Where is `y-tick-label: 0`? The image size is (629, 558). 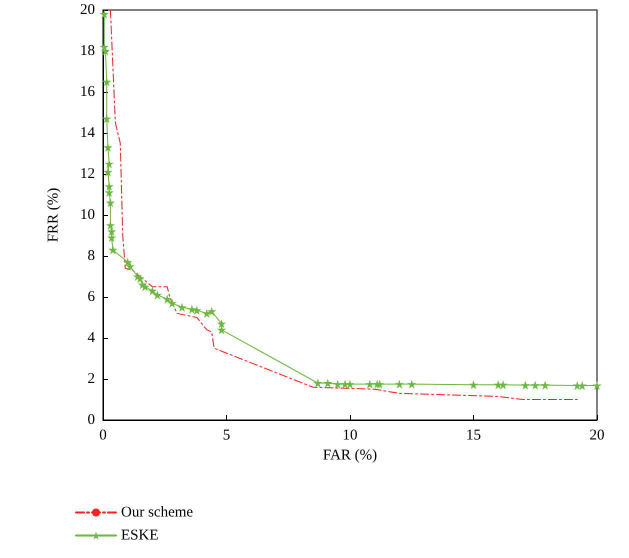
y-tick-label: 0 is located at coordinates (91, 420).